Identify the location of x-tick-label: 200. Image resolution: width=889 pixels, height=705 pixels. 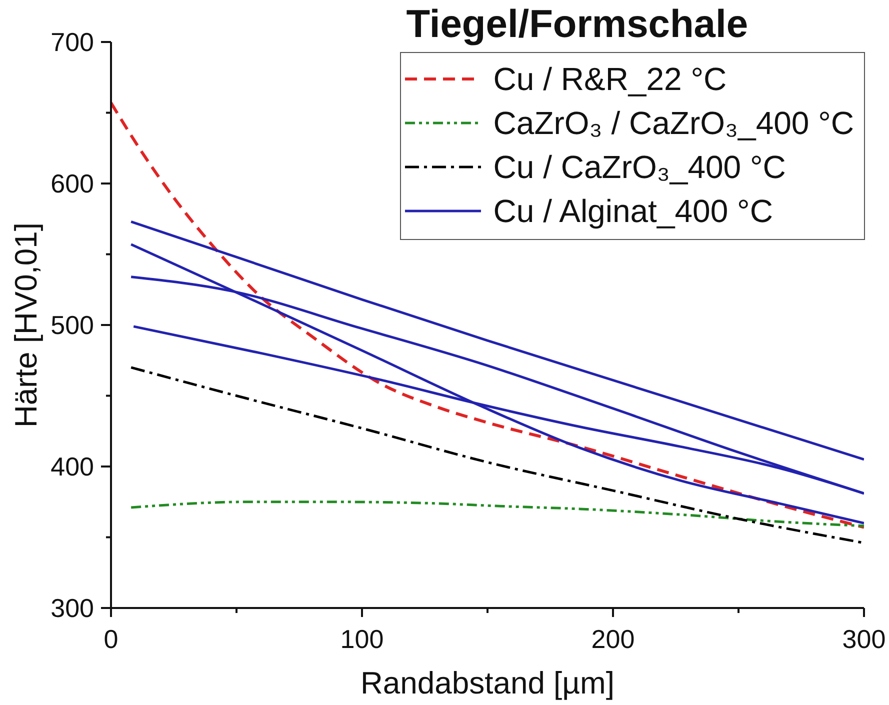
(613, 639).